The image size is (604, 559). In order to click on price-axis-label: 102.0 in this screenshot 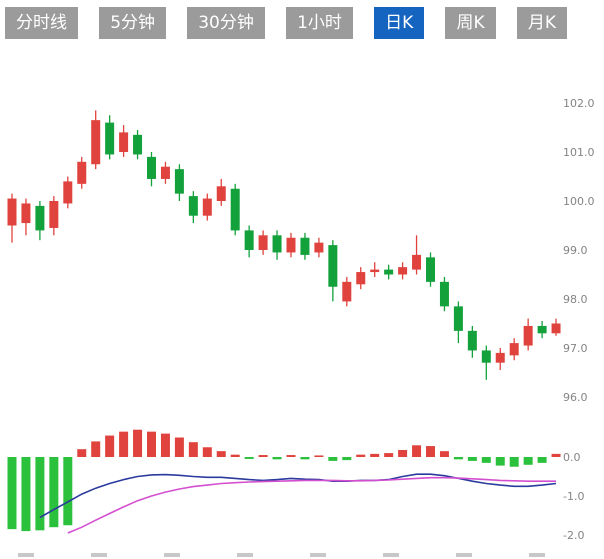, I will do `click(579, 103)`.